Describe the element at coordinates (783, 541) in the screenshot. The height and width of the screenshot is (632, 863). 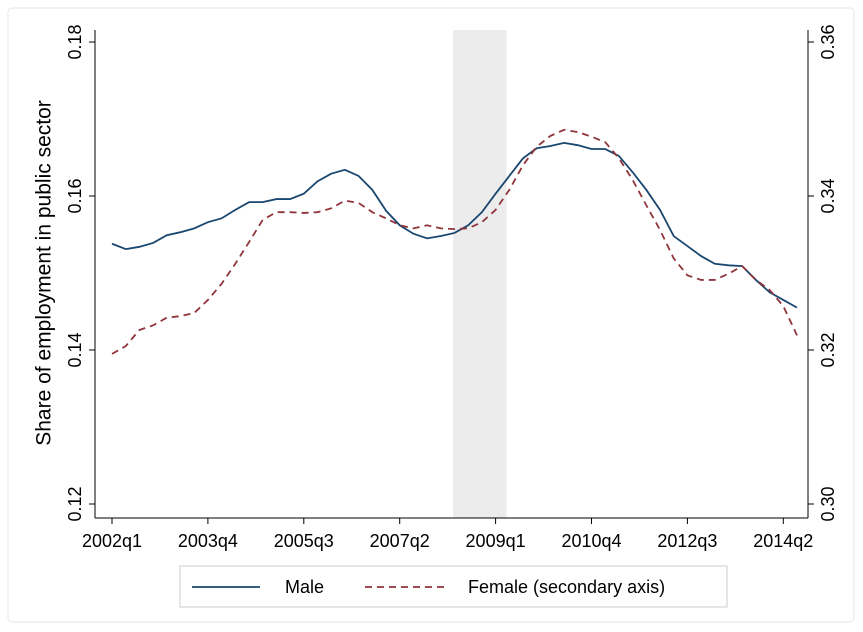
I see `x-tick-label: 2014q2` at that location.